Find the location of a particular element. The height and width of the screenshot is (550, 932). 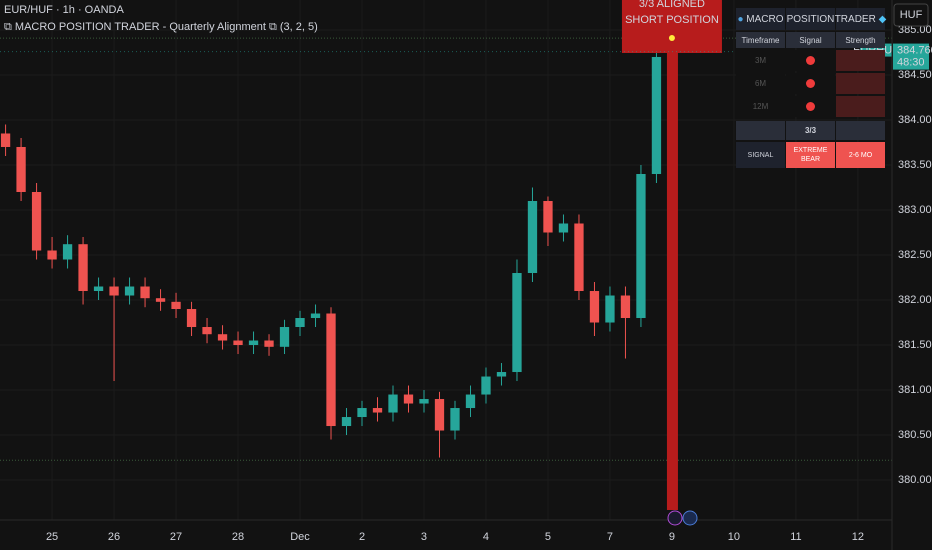

column-label: Signal is located at coordinates (810, 40).